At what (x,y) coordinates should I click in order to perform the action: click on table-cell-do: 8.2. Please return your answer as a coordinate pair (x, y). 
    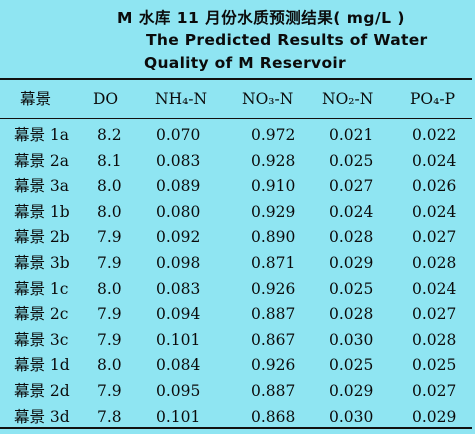
    Looking at the image, I should click on (109, 135).